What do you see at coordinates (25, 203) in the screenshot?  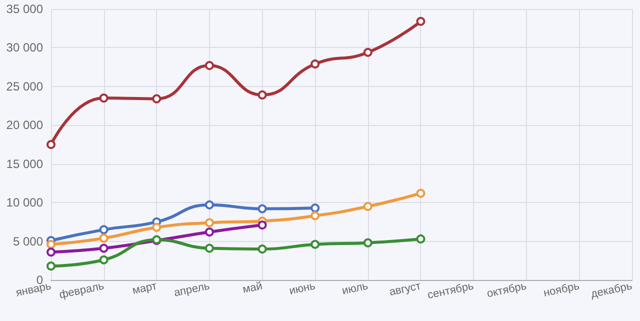 I see `y-tick-label: 10 000` at bounding box center [25, 203].